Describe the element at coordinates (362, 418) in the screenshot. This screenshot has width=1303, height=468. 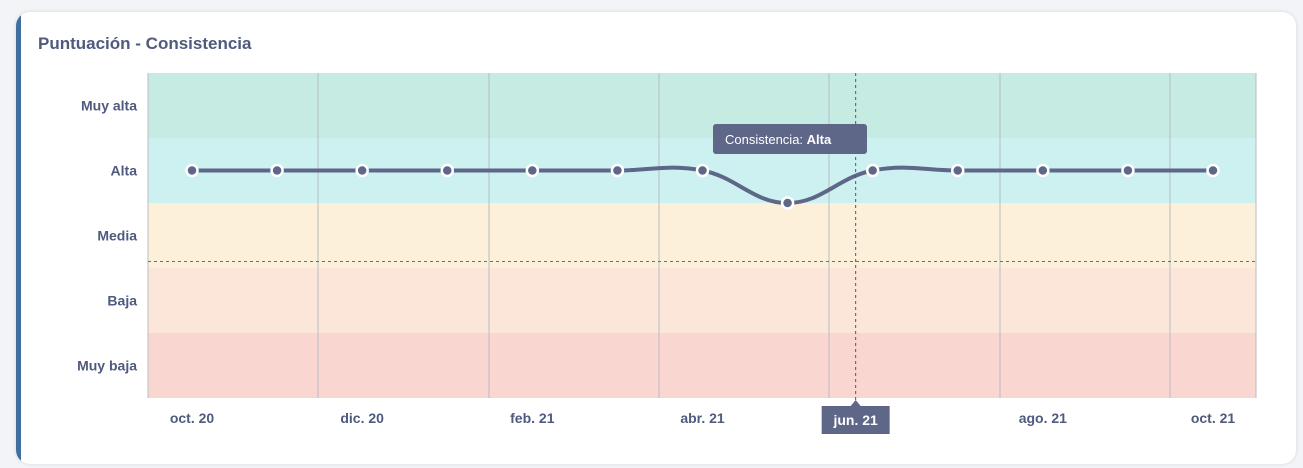
I see `x-axis-label: dic. 20` at that location.